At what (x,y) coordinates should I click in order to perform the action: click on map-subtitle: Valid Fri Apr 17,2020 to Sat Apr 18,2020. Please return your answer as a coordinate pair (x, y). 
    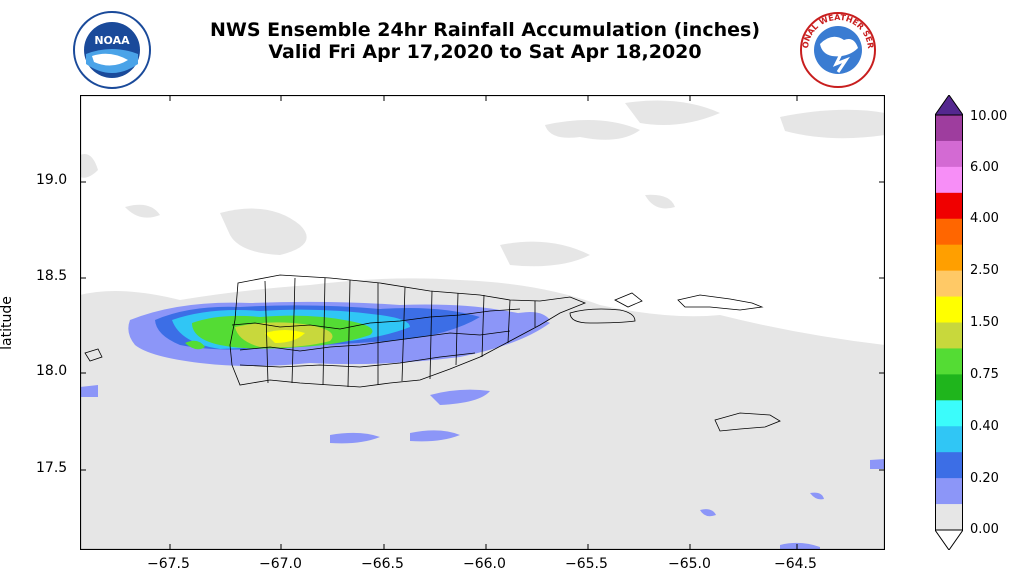
    Looking at the image, I should click on (485, 52).